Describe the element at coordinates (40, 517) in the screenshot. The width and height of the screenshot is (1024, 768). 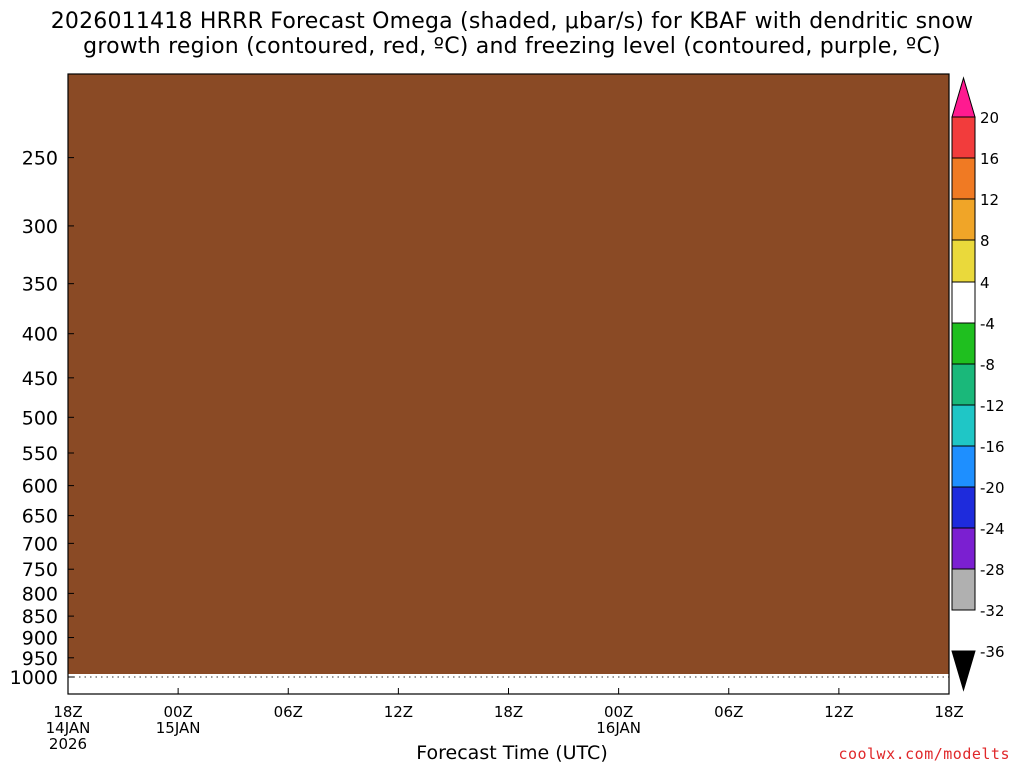
I see `y-tick-label-650: 650` at that location.